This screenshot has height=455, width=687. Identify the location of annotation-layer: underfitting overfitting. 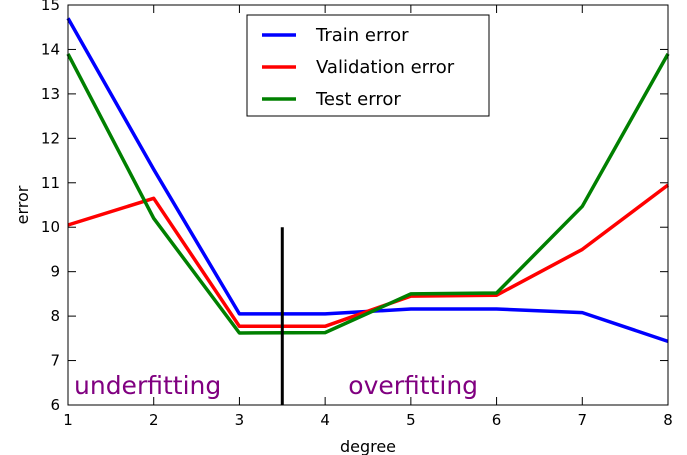
(276, 385).